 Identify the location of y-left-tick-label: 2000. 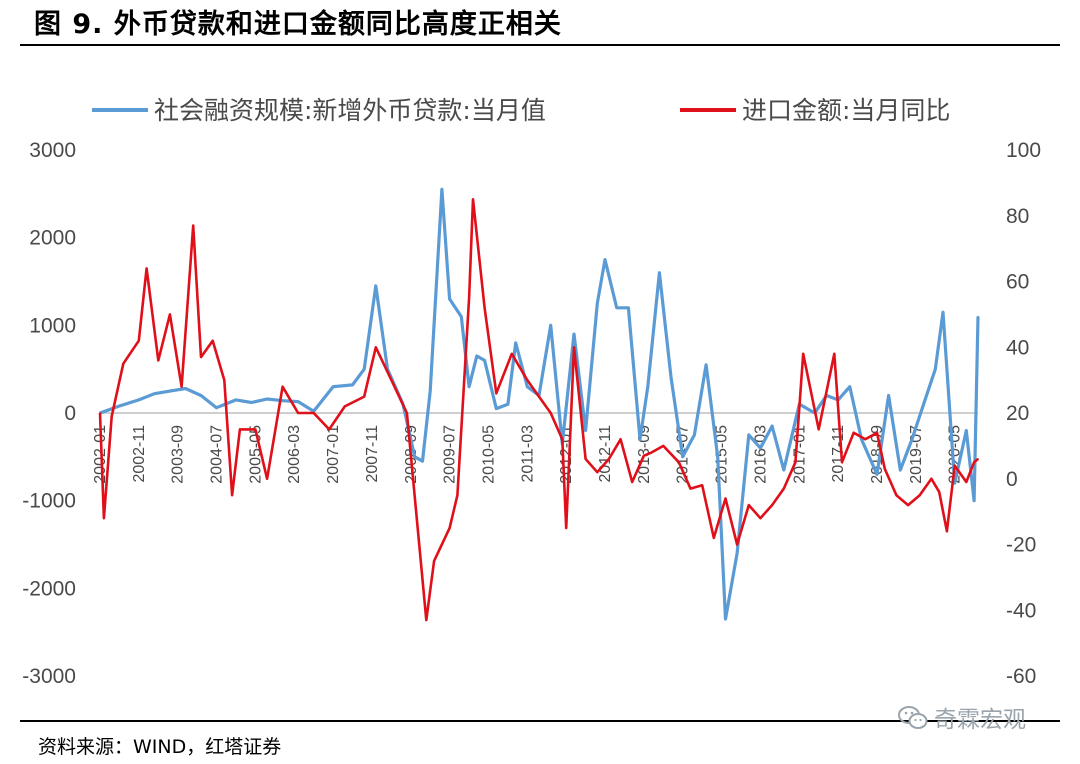
(52, 238).